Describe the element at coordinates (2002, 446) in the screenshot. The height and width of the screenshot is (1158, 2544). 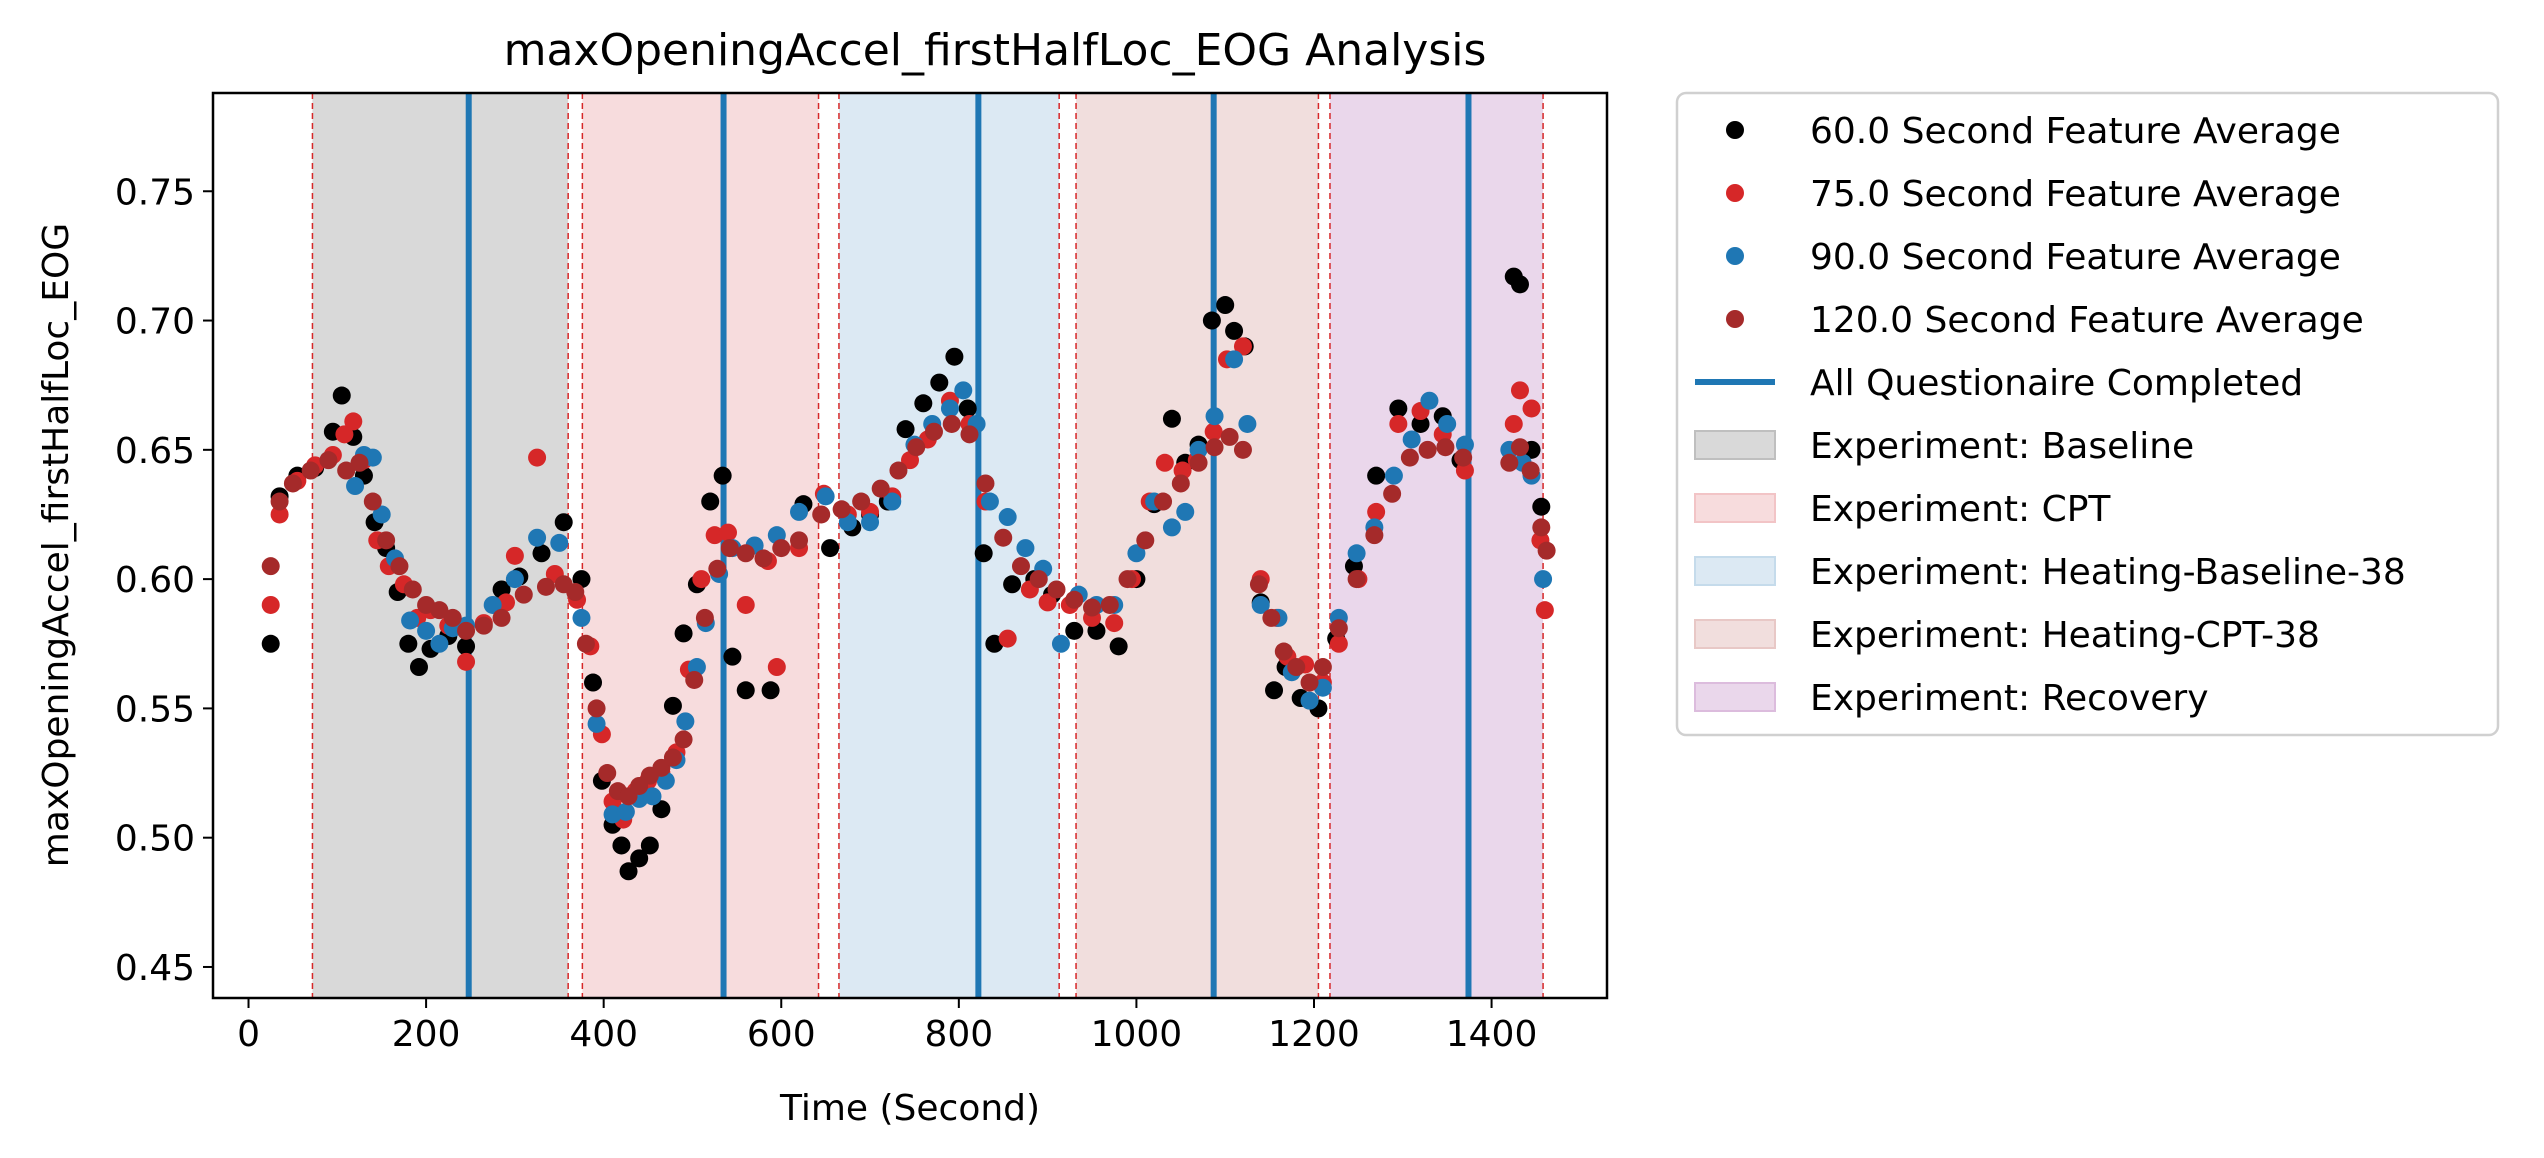
I see `legend-label: Experiment: Baseline` at that location.